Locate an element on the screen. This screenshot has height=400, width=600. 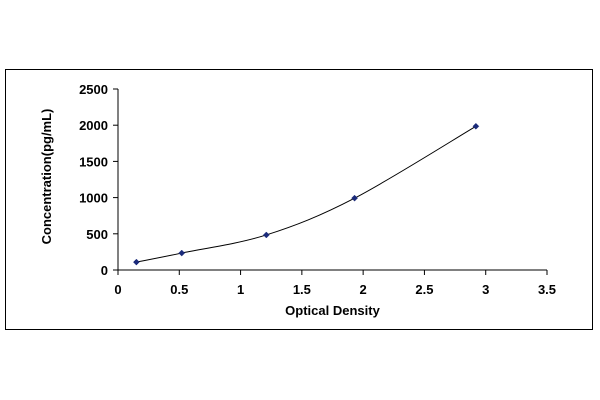
y-tick-label: 2500 is located at coordinates (93, 89).